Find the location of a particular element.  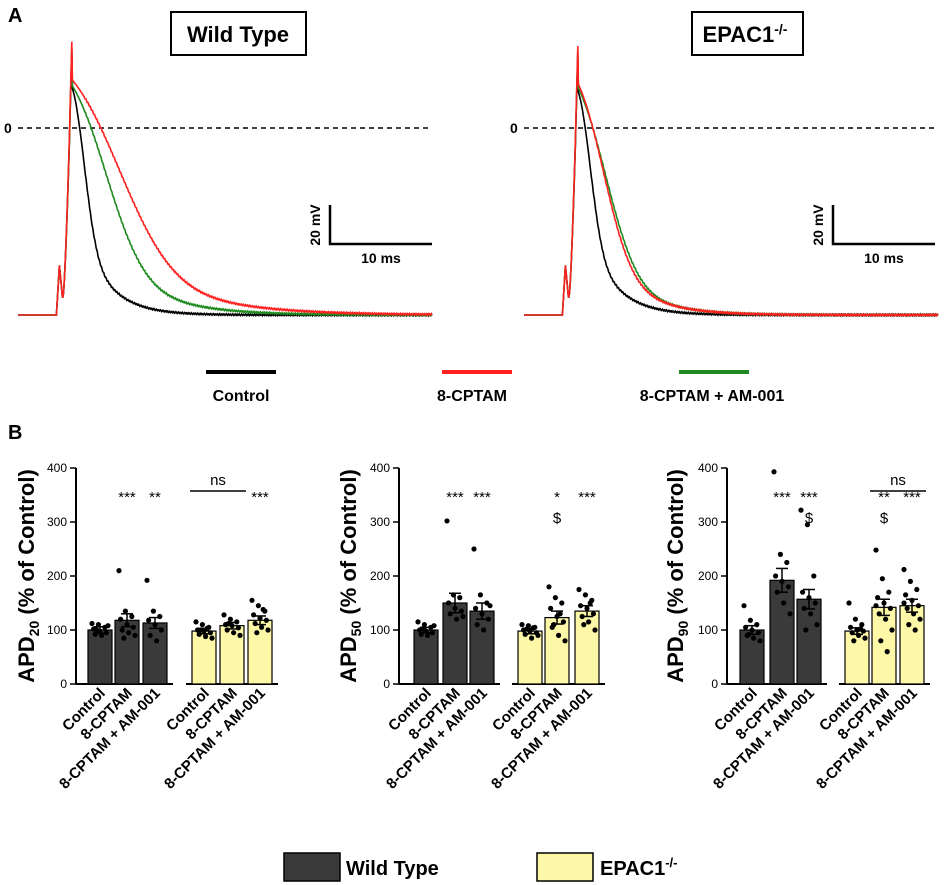

trace-line-8-cptam is located at coordinates (731, 181).